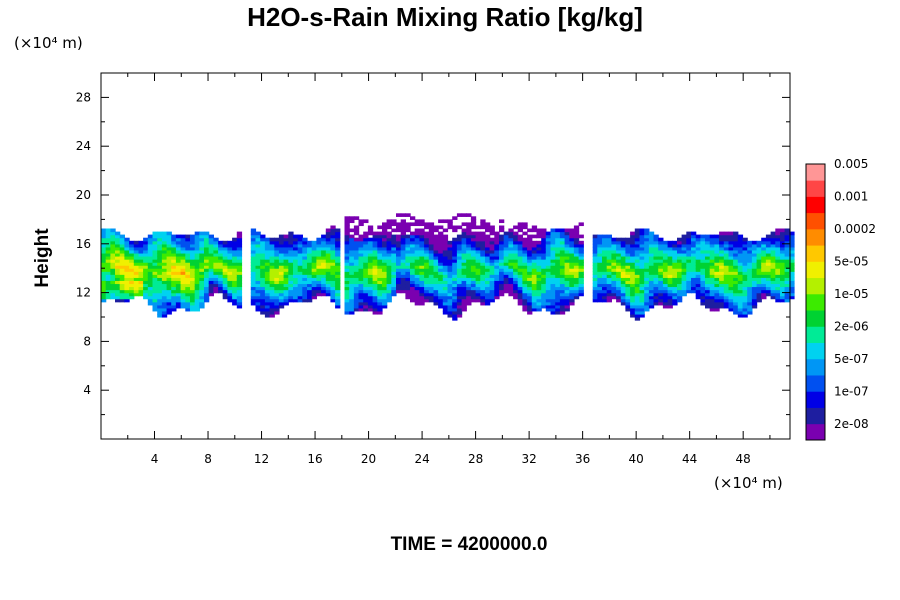 This screenshot has height=600, width=900. I want to click on y-unit-label: (×10⁴ m), so click(48, 43).